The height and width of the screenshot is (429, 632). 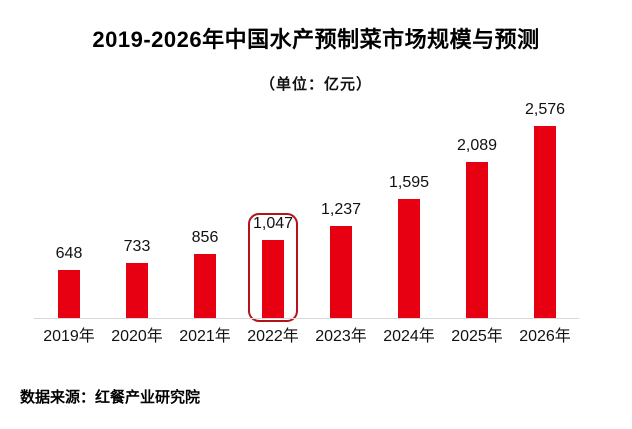 I want to click on bar-column: 648, so click(x=69, y=207).